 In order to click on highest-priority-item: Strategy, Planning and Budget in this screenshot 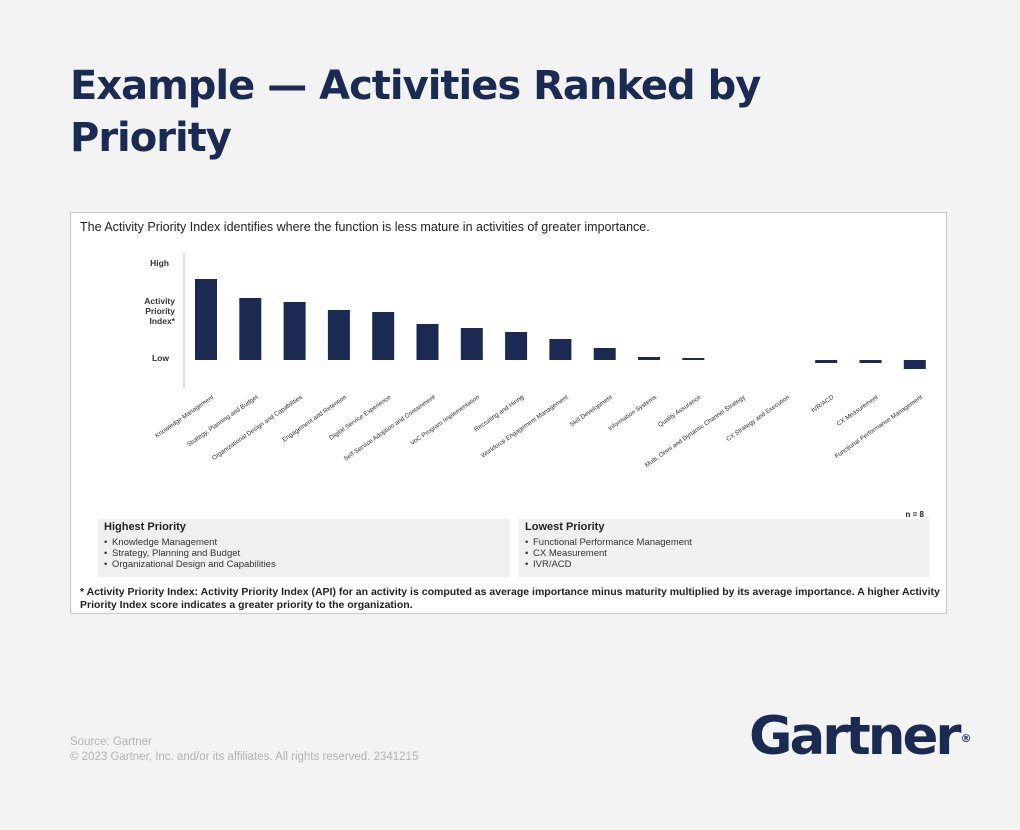, I will do `click(303, 553)`.